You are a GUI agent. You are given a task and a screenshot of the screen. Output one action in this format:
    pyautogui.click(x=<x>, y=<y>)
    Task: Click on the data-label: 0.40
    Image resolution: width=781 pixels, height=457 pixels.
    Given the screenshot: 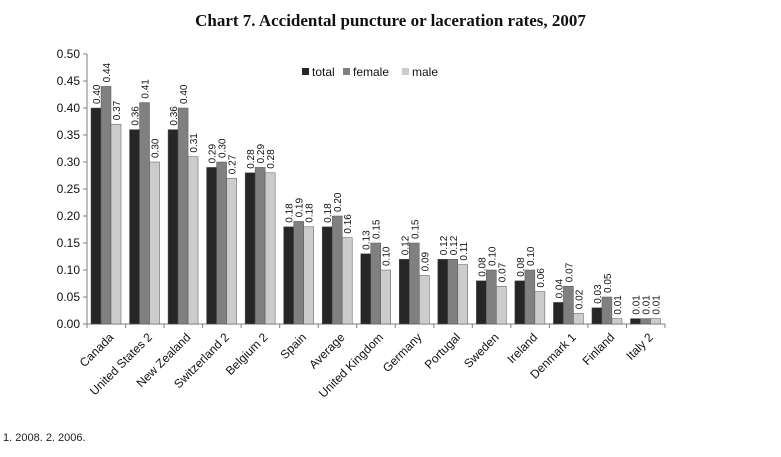 What is the action you would take?
    pyautogui.click(x=184, y=94)
    